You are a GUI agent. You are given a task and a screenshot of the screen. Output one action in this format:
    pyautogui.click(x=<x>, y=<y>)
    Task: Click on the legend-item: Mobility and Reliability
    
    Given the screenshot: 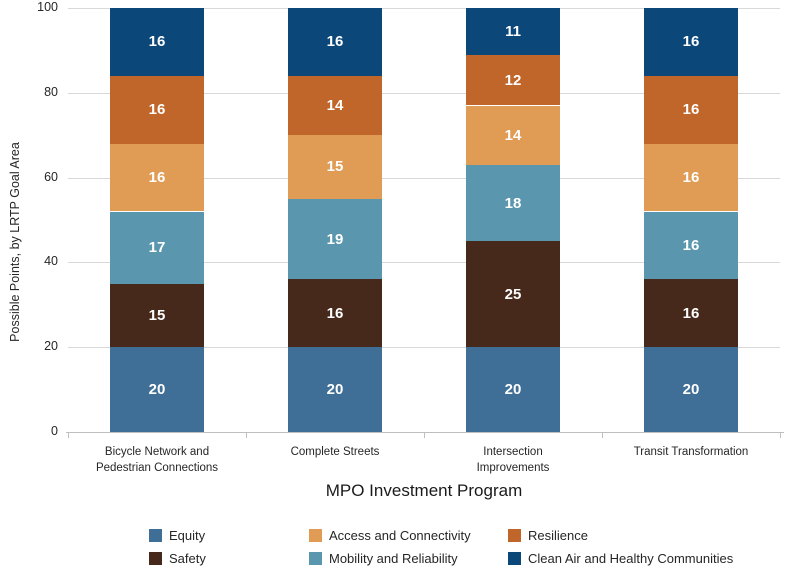 What is the action you would take?
    pyautogui.click(x=383, y=558)
    